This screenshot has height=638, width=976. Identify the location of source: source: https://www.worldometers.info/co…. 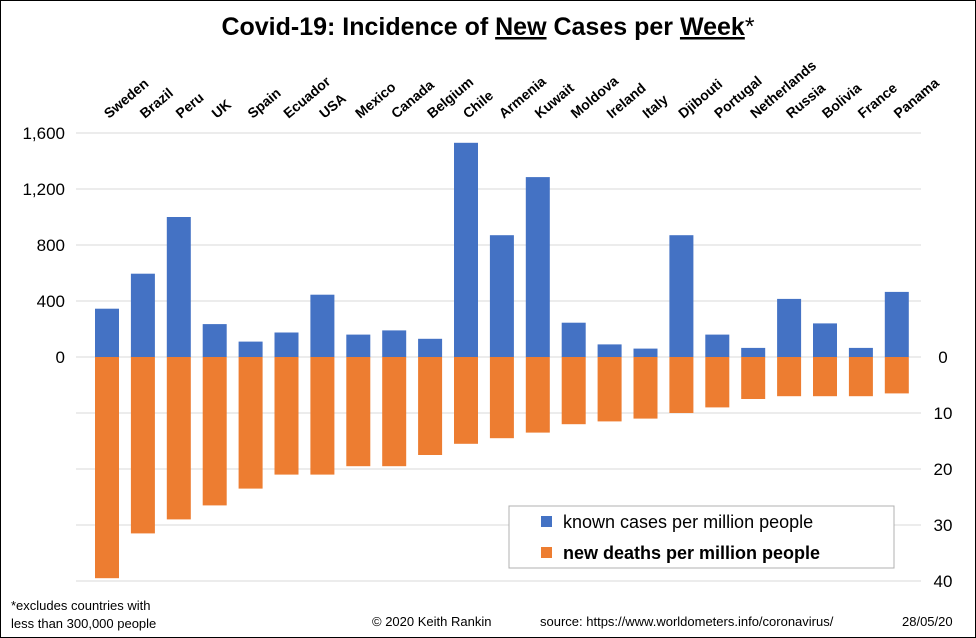
(687, 621).